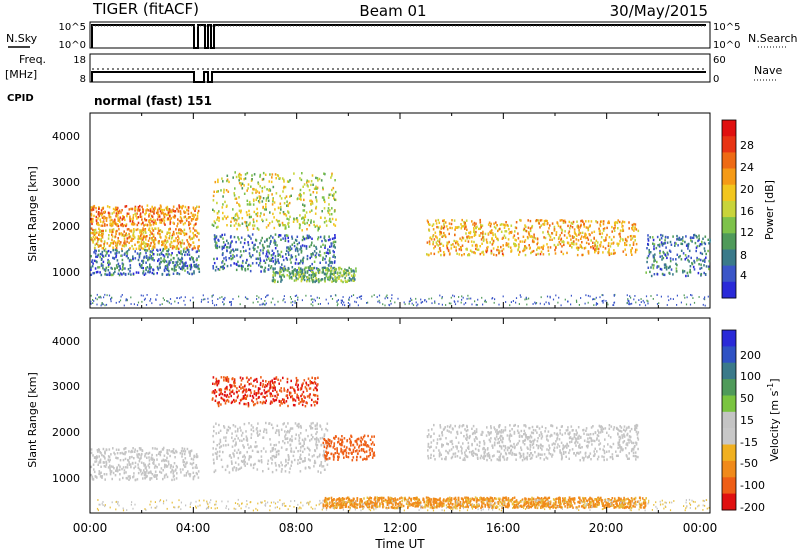 This screenshot has height=554, width=800. What do you see at coordinates (768, 70) in the screenshot?
I see `nave-label: Nave` at bounding box center [768, 70].